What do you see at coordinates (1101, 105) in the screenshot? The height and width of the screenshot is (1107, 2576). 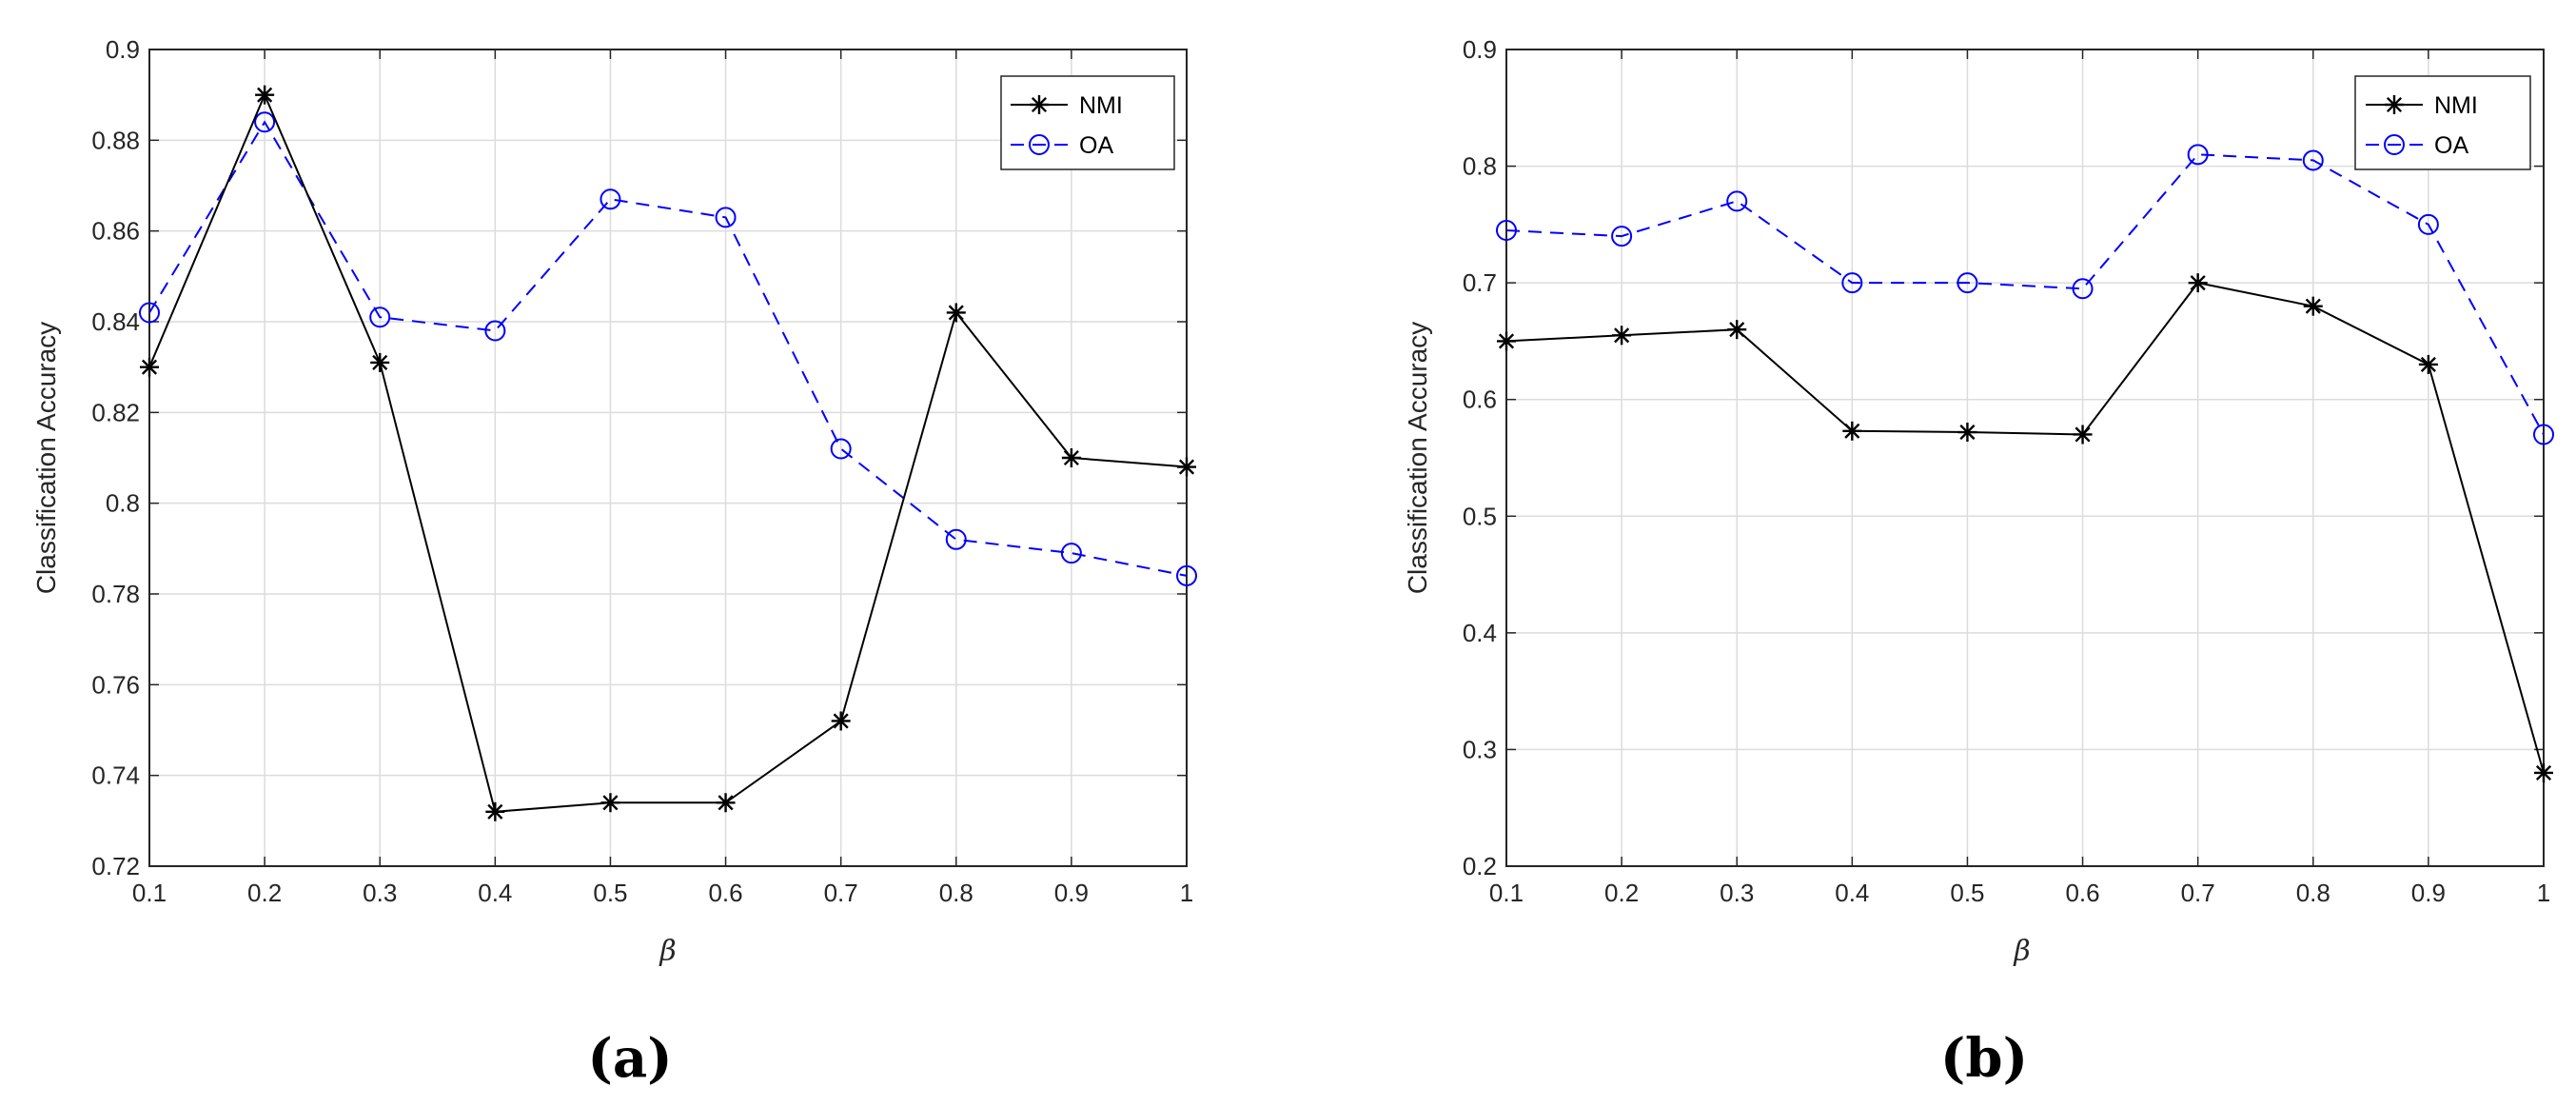 I see `panel-a-legend-label-nmi: NMI` at bounding box center [1101, 105].